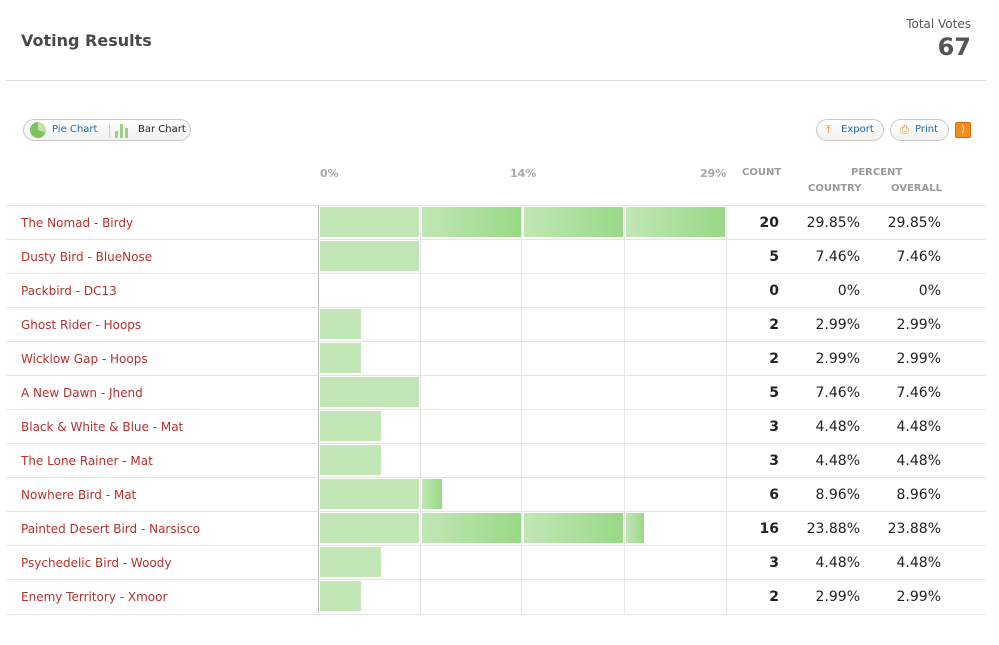  I want to click on total-votes-value: 67, so click(954, 47).